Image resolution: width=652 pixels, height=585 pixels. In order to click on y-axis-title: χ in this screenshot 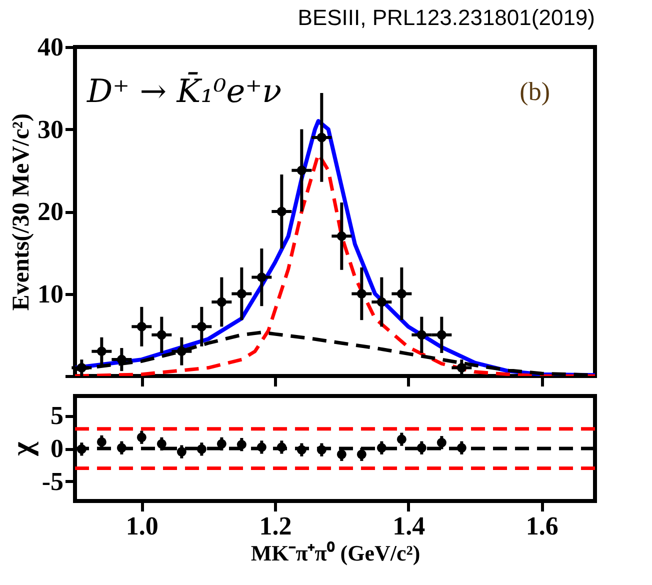, I will do `click(22, 448)`.